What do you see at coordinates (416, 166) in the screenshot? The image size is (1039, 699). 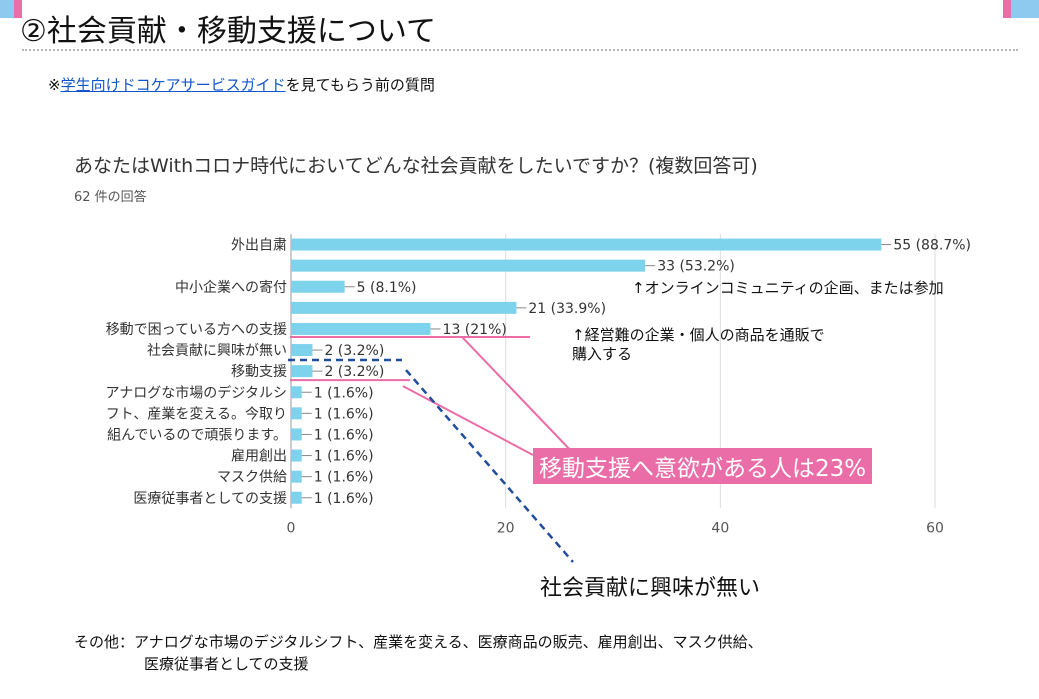 I see `chart-title: あなたはWithコロナ時代においてどんな社会貢献をしたいですか？(複数回答可)` at bounding box center [416, 166].